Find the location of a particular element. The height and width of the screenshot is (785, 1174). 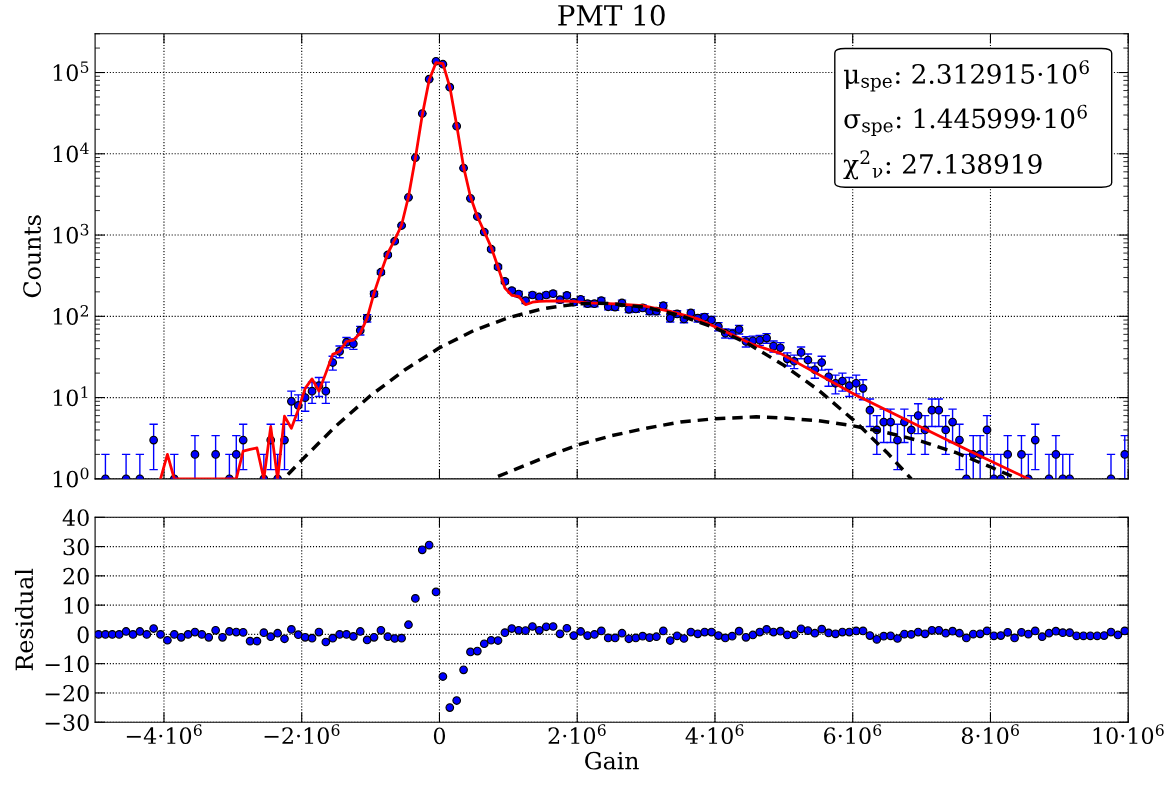

y-tick-label: 10$^{4}$ is located at coordinates (71, 152).